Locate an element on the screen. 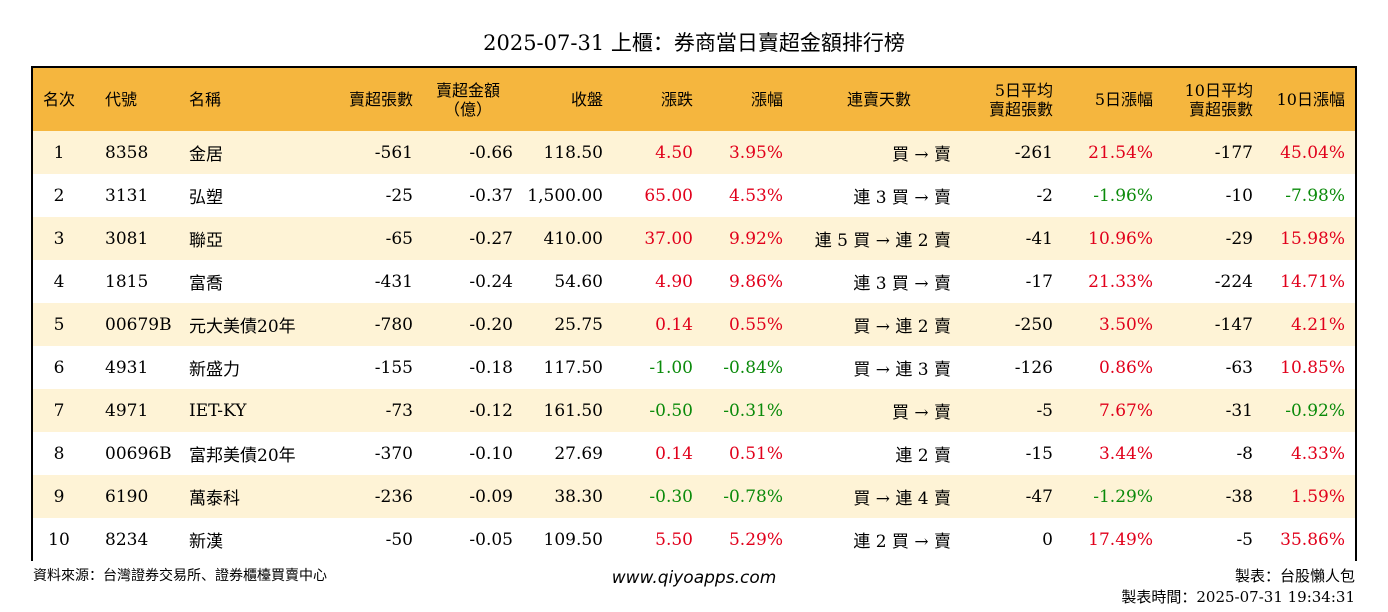 This screenshot has width=1388, height=612. cell-close: 118.50 is located at coordinates (573, 152).